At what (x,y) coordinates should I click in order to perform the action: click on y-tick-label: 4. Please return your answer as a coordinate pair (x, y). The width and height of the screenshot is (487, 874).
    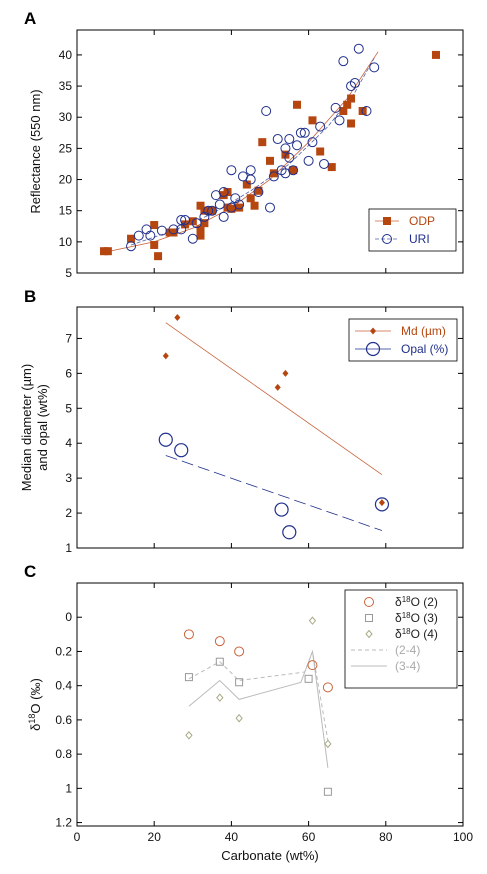
    Looking at the image, I should click on (68, 443).